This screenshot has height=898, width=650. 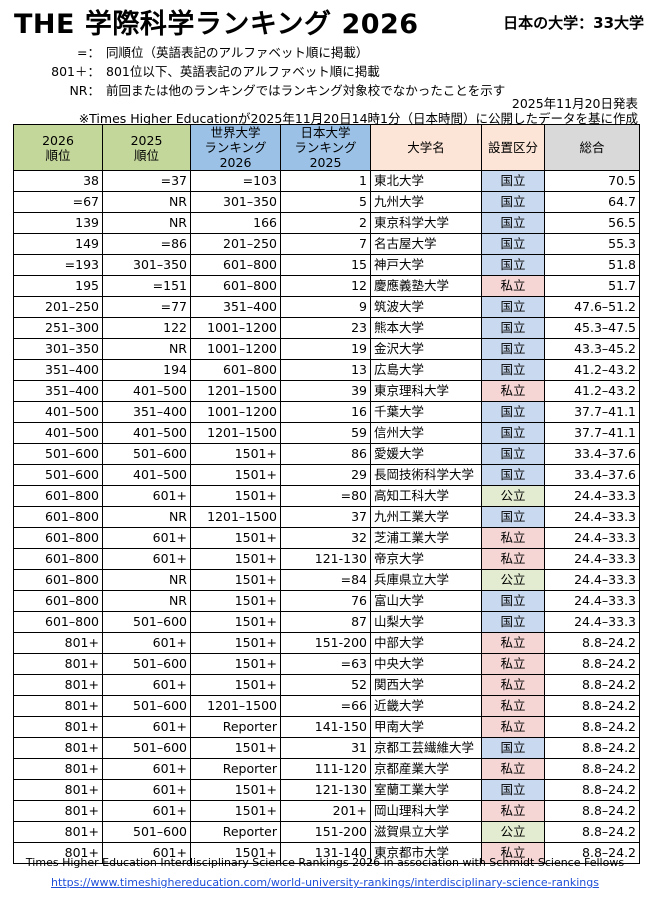 I want to click on overall-score-cell: 37.7–41.1, so click(x=592, y=433).